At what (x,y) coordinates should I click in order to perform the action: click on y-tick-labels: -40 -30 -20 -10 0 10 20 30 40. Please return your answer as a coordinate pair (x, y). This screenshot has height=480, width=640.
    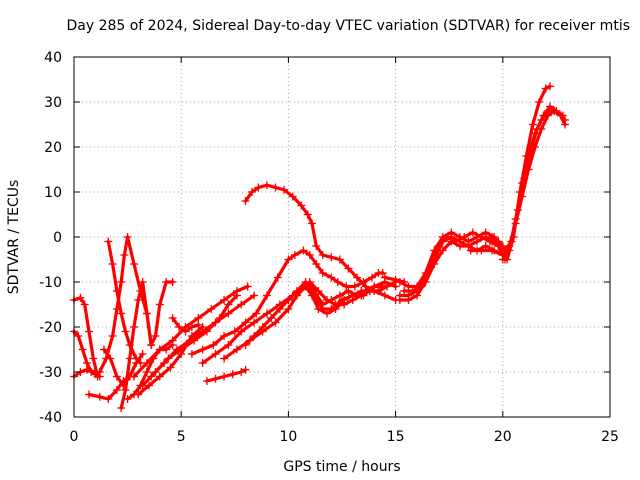
    Looking at the image, I should click on (50, 238).